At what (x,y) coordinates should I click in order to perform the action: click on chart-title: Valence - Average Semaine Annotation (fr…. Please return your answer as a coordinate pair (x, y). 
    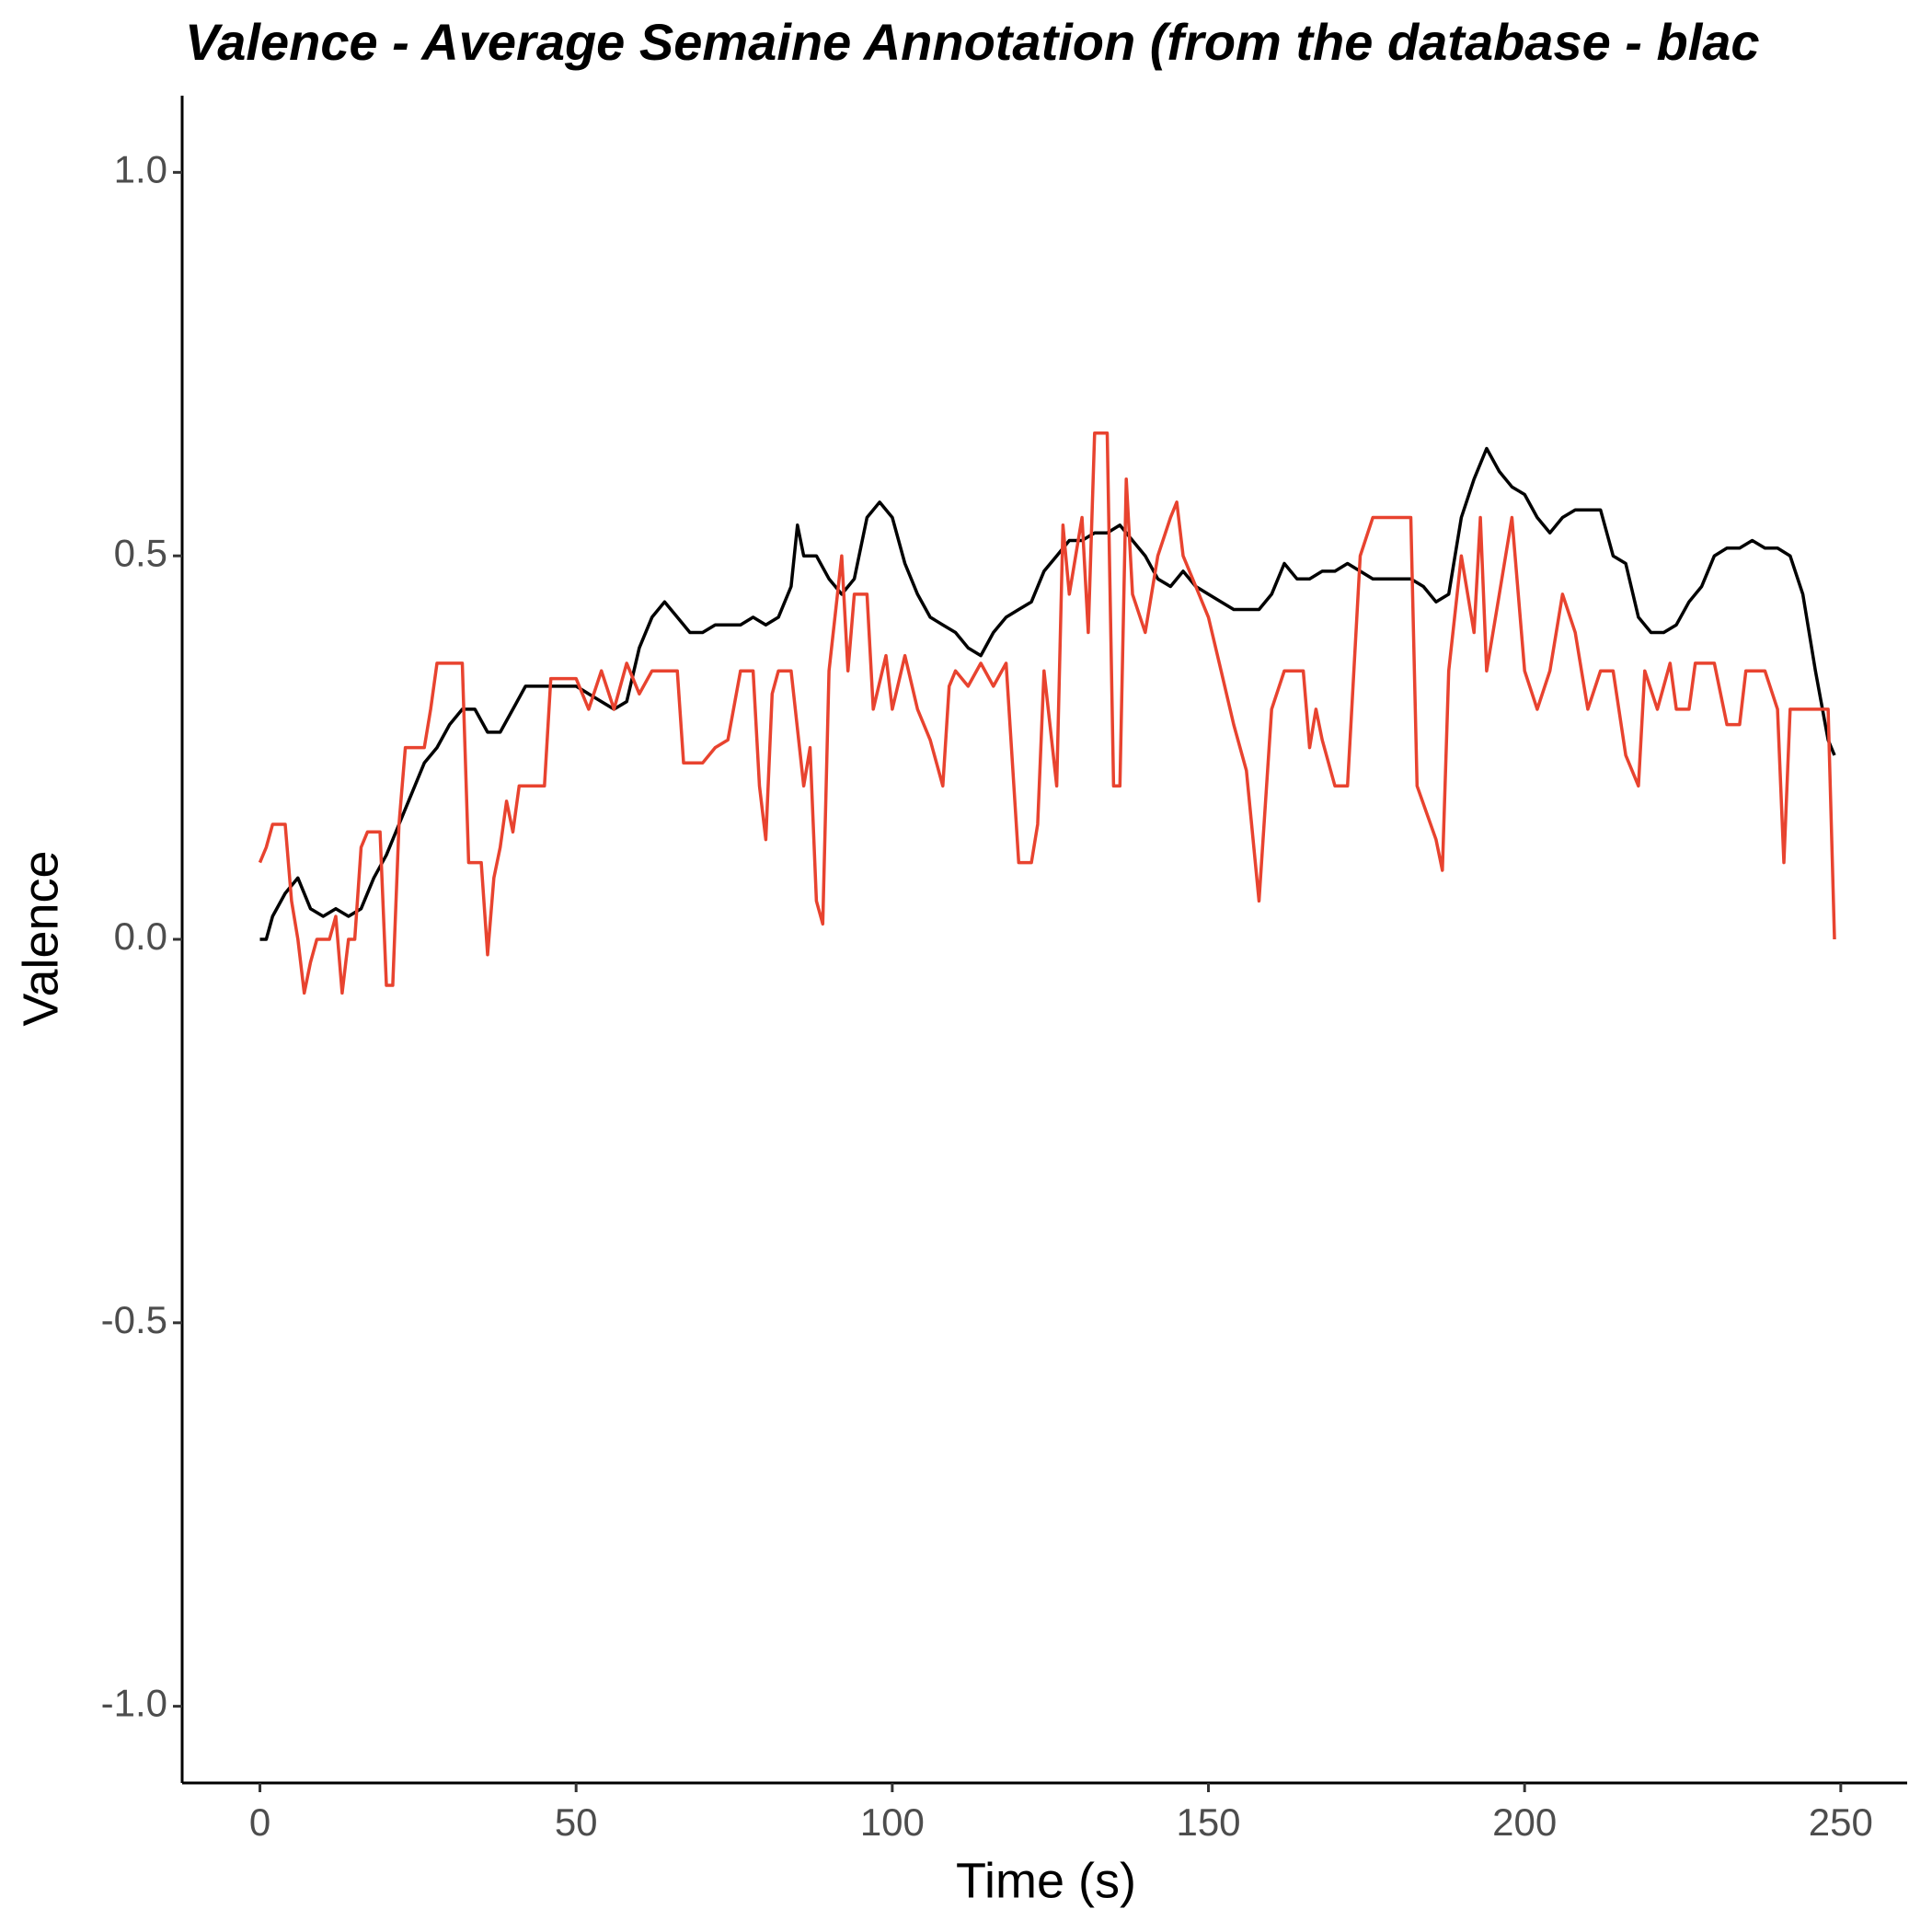
    Looking at the image, I should click on (972, 42).